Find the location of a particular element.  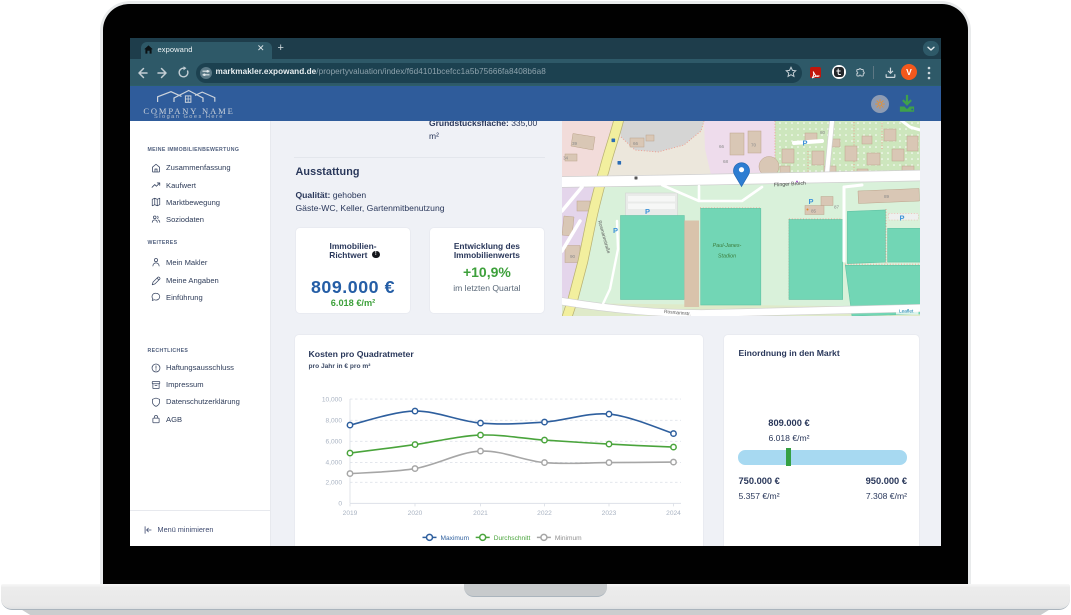

svg-text: 70 is located at coordinates (754, 144).